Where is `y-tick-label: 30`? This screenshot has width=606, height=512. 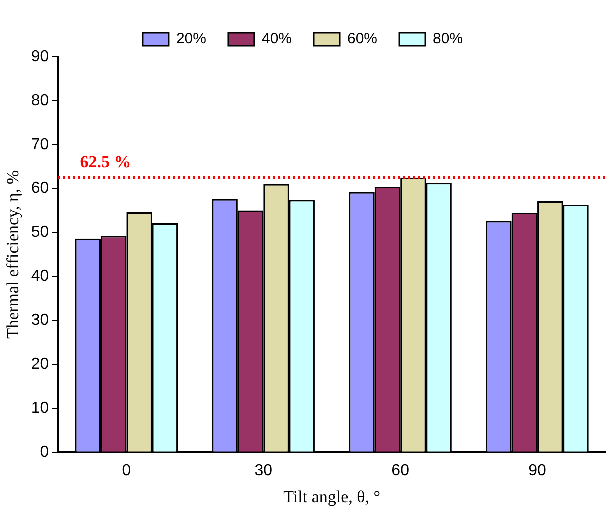
y-tick-label: 30 is located at coordinates (40, 321).